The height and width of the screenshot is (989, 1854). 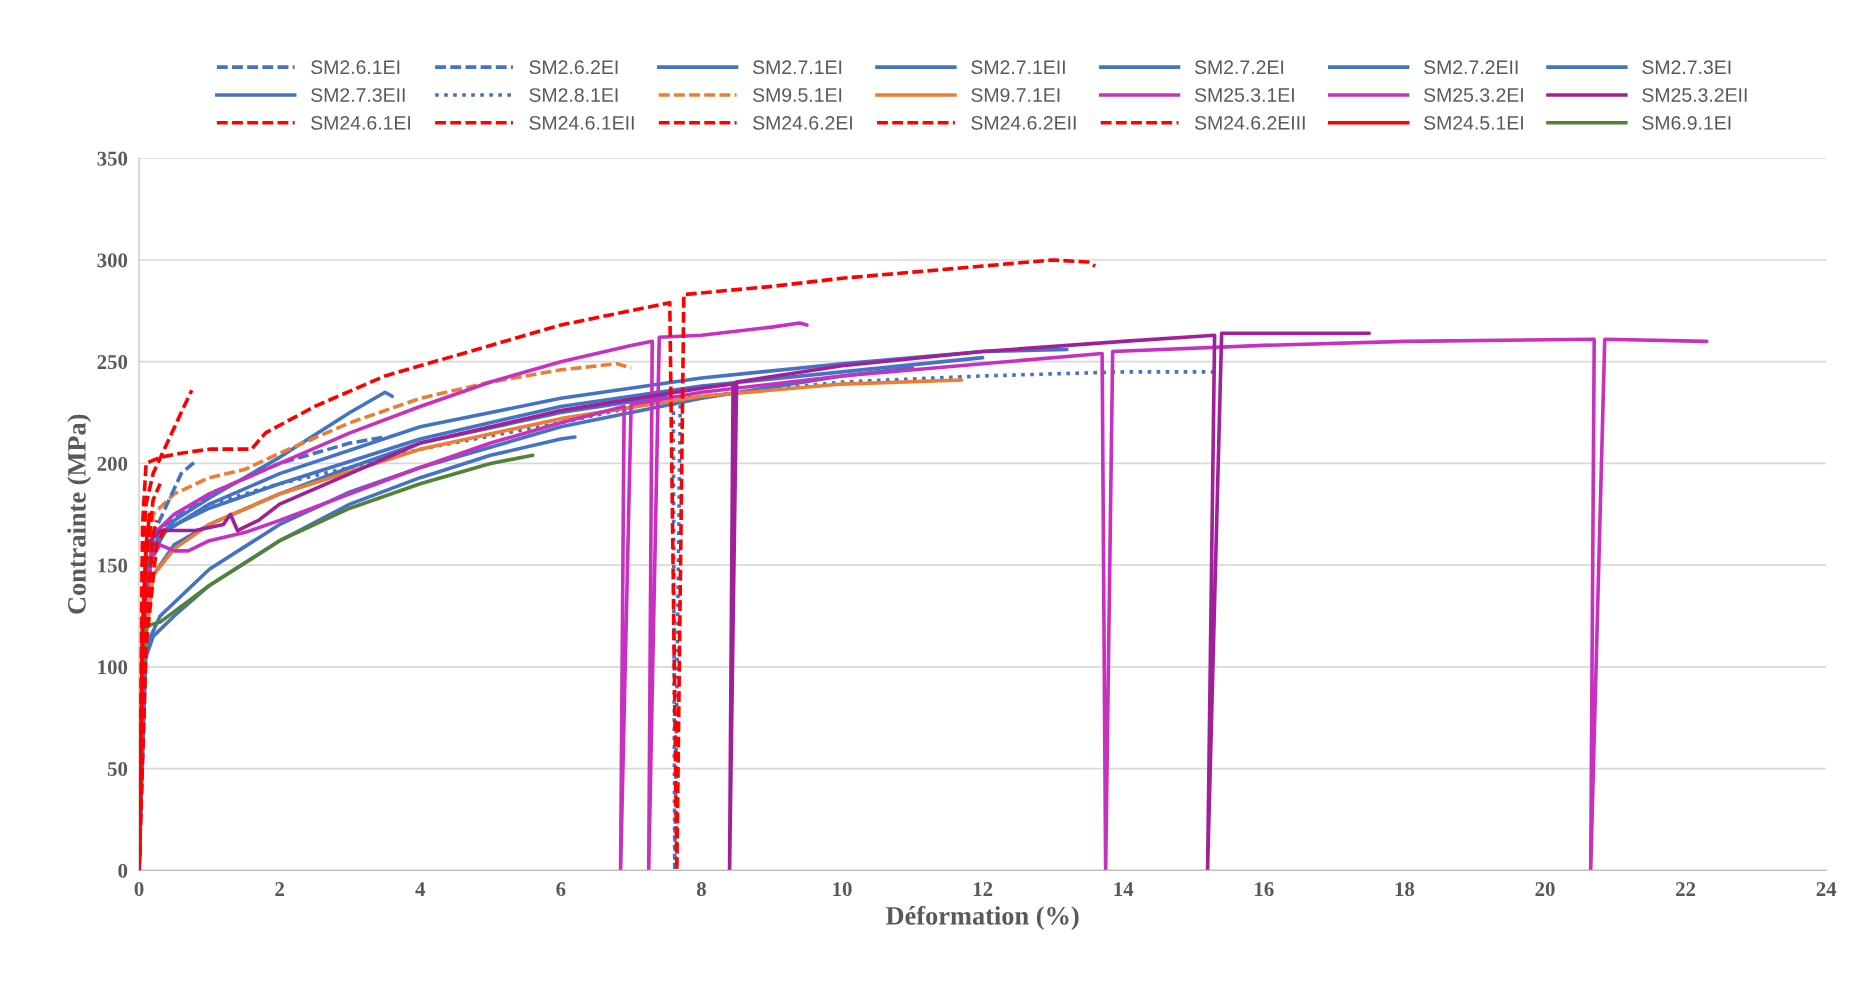 I want to click on legend-label: SM24.6.2EI, so click(x=802, y=123).